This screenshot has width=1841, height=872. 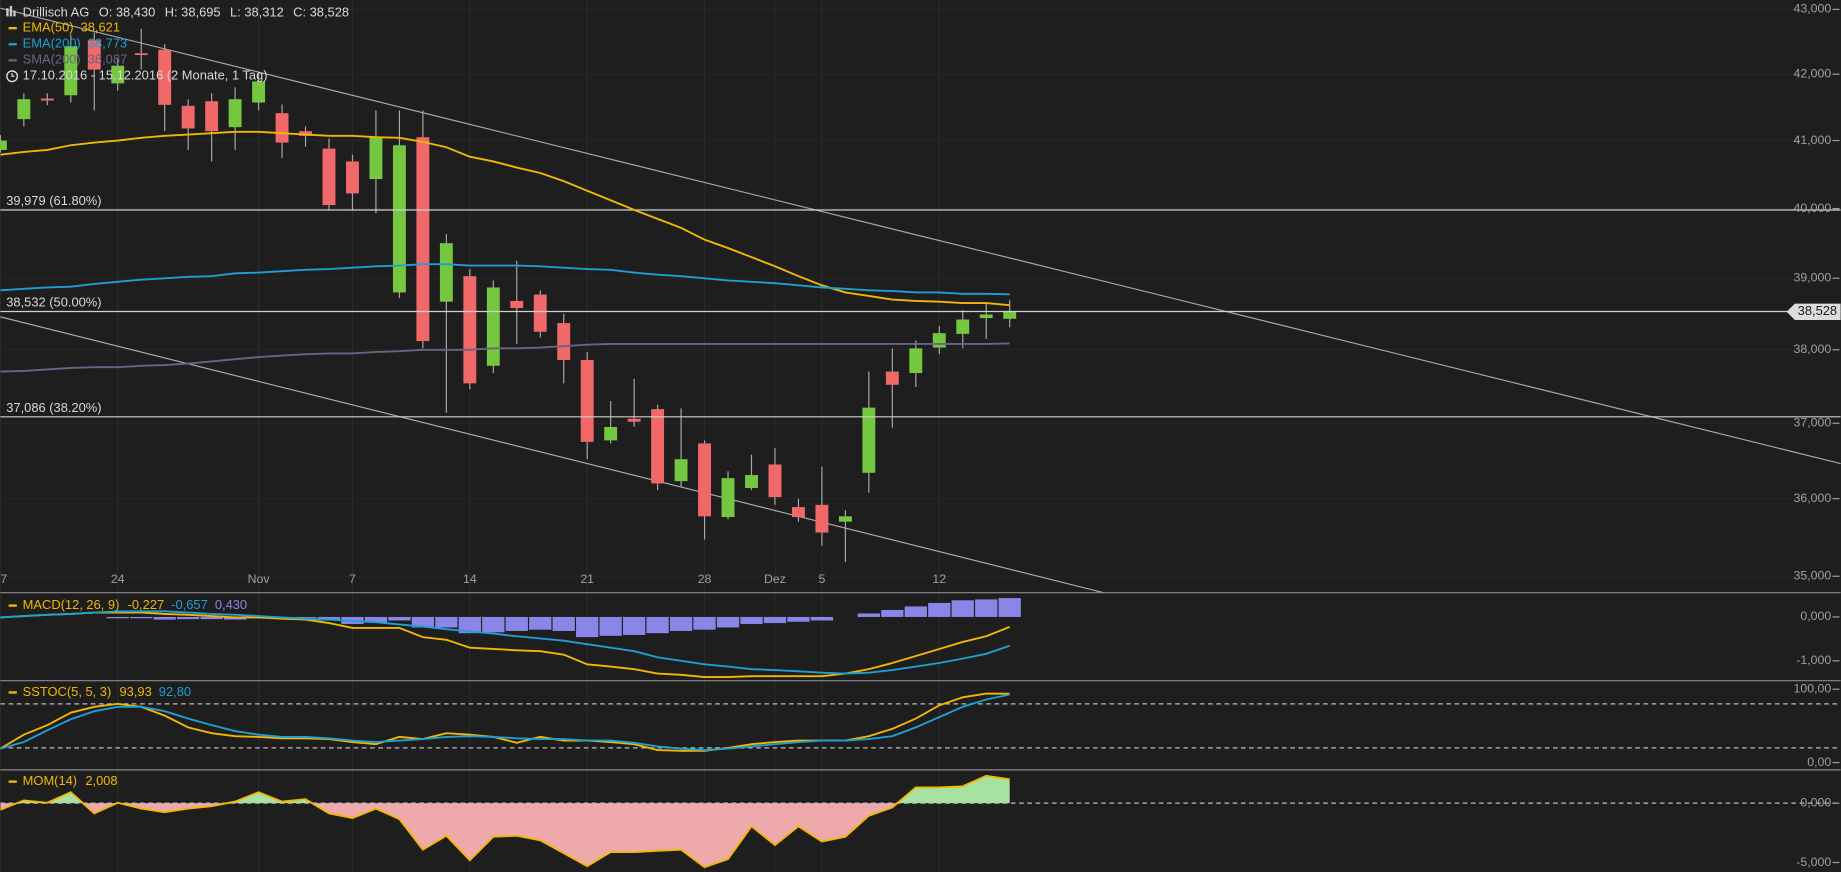 What do you see at coordinates (107, 59) in the screenshot?
I see `legend-value: 38,087` at bounding box center [107, 59].